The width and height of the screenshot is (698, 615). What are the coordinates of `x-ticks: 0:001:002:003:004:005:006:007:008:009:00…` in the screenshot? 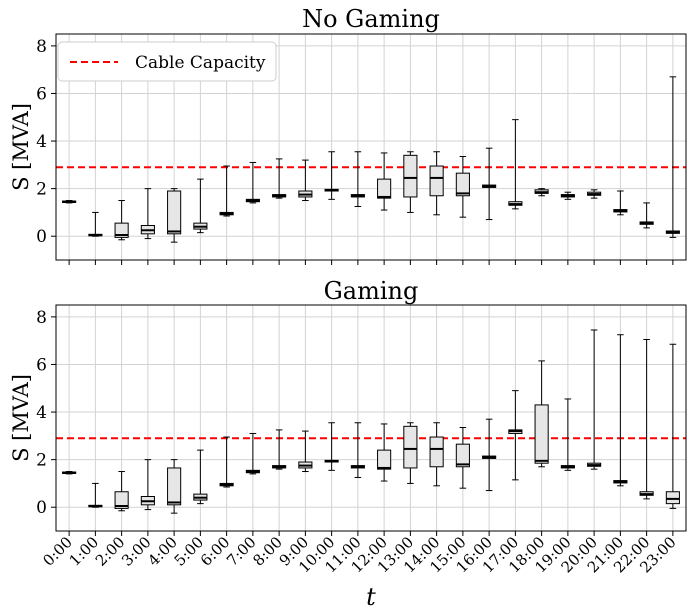 It's located at (359, 553).